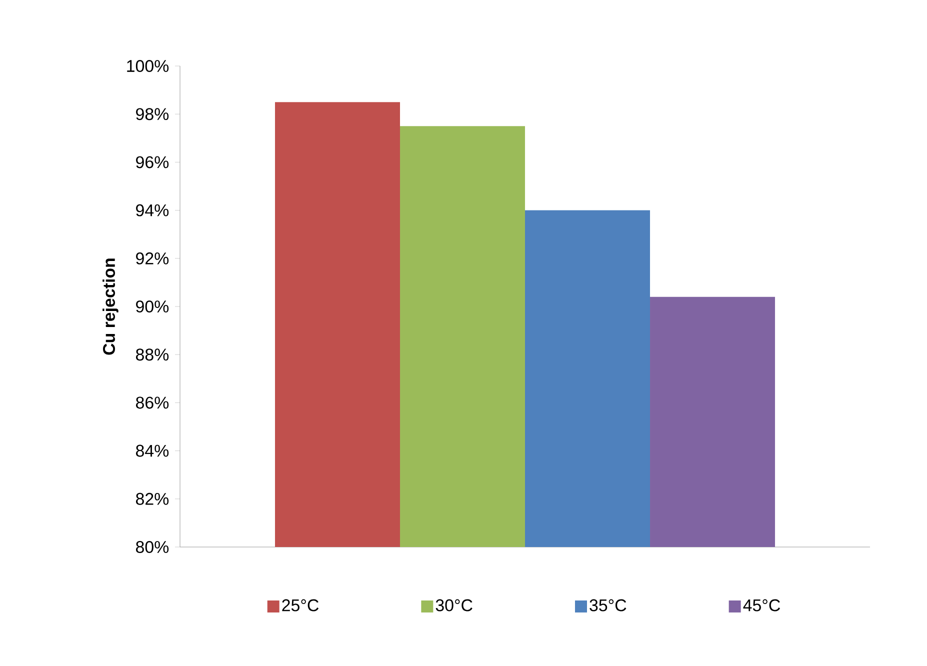 The image size is (927, 666). I want to click on y-tick-label: 86%, so click(152, 402).